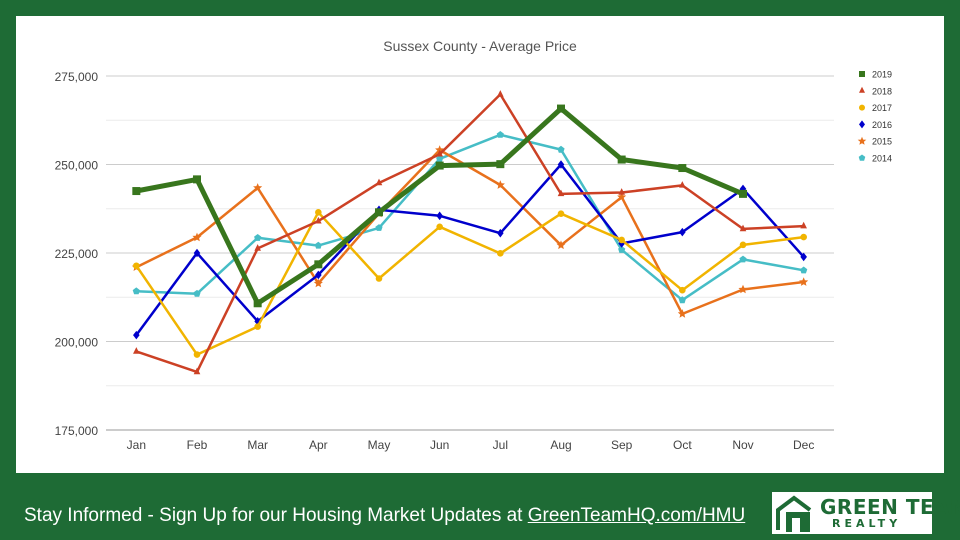 The width and height of the screenshot is (960, 540). I want to click on x-tick-label: Jan, so click(136, 445).